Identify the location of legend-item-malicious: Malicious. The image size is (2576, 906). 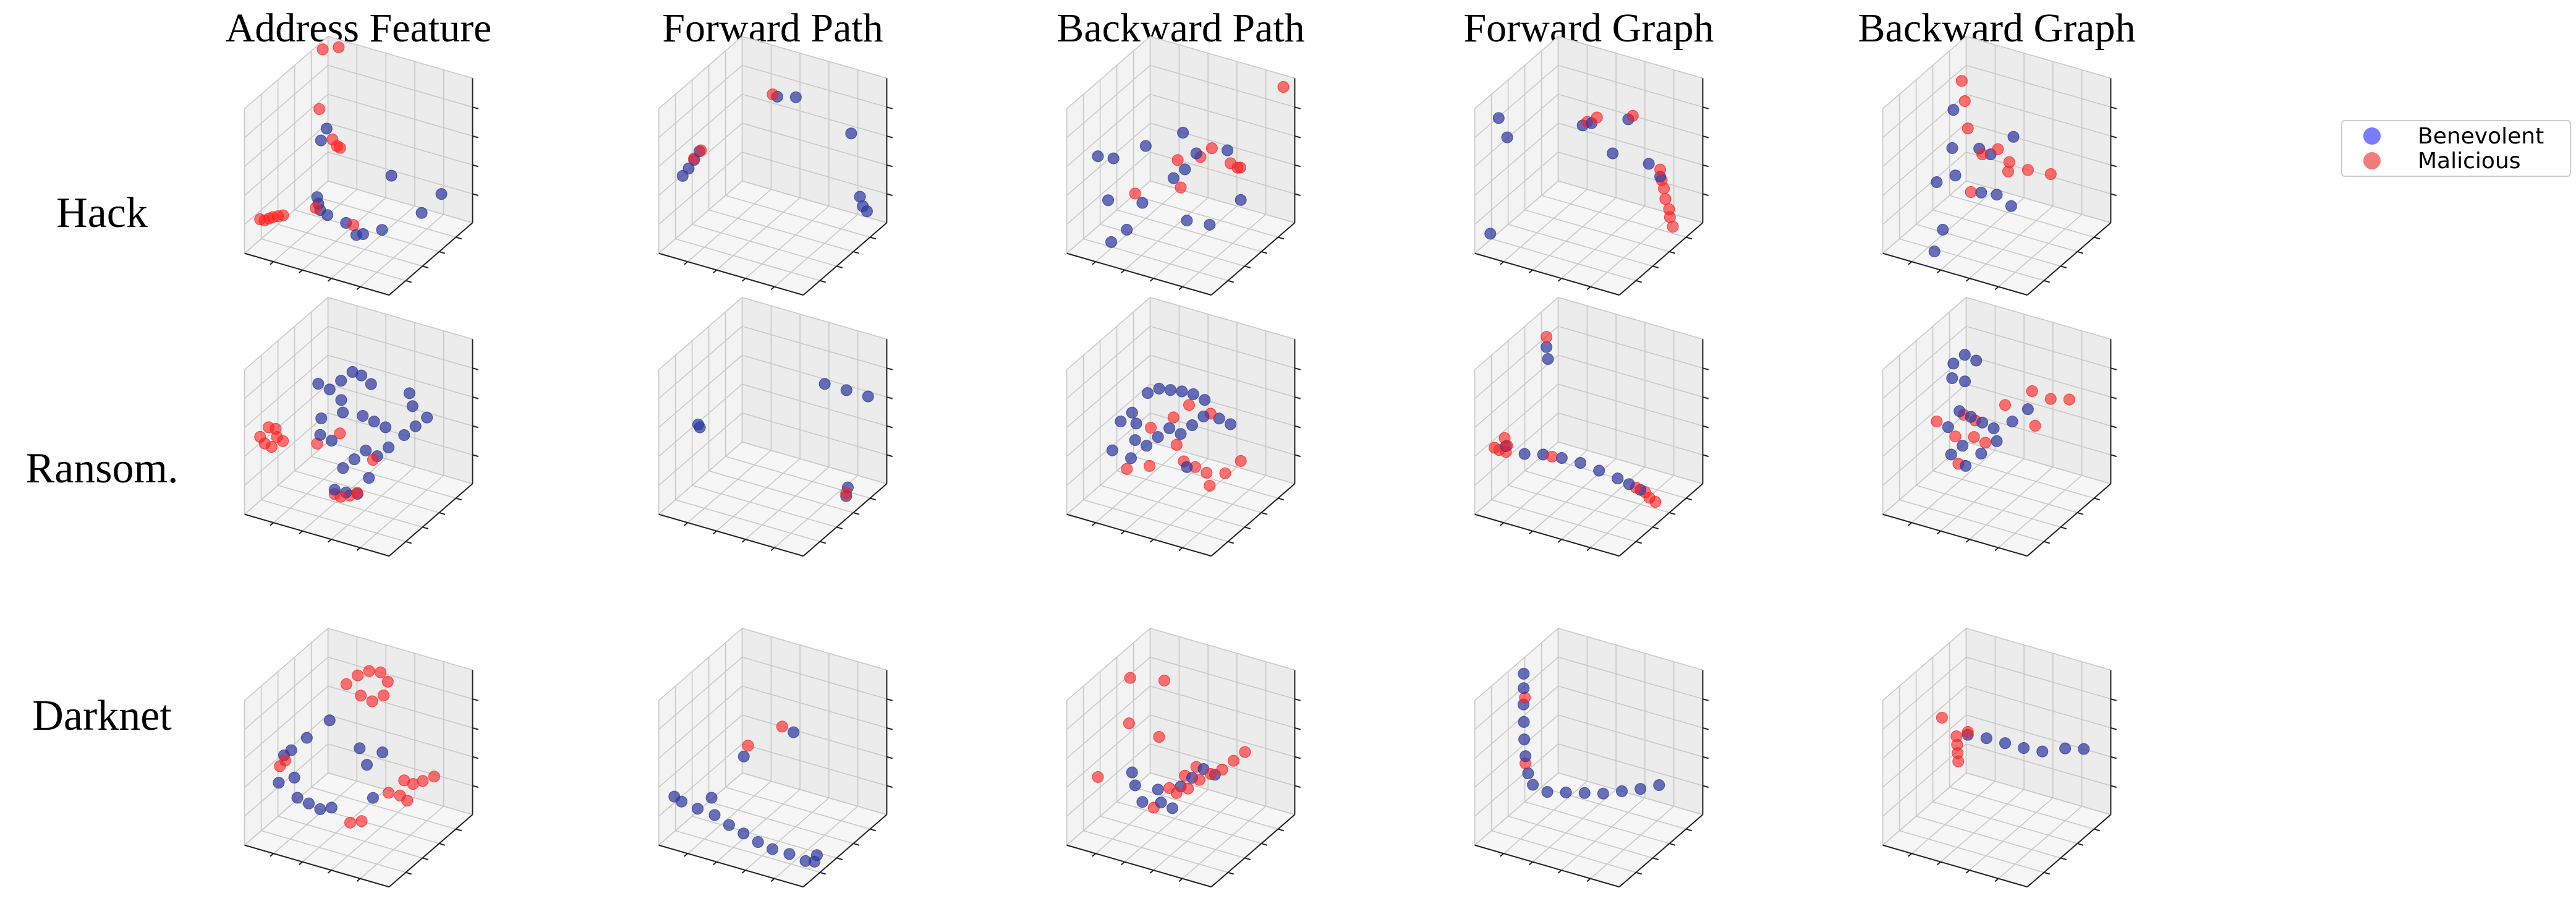
(2436, 161).